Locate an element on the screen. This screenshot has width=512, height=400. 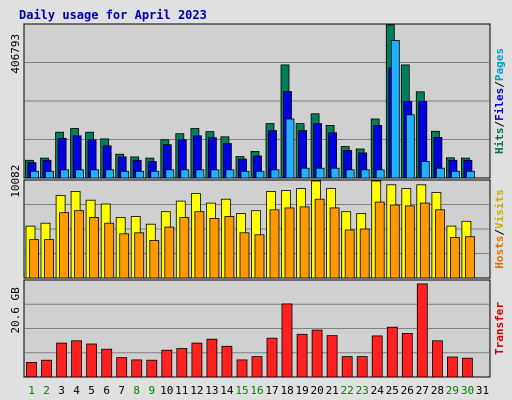
x-tick-label-day-27: 27 is located at coordinates (422, 390).